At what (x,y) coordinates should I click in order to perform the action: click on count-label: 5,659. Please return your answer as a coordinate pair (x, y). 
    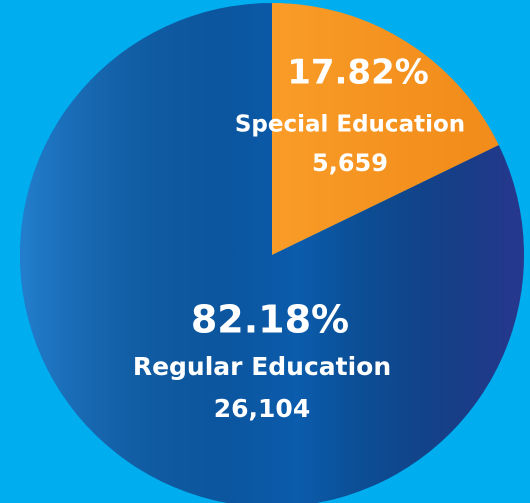
    Looking at the image, I should click on (350, 163).